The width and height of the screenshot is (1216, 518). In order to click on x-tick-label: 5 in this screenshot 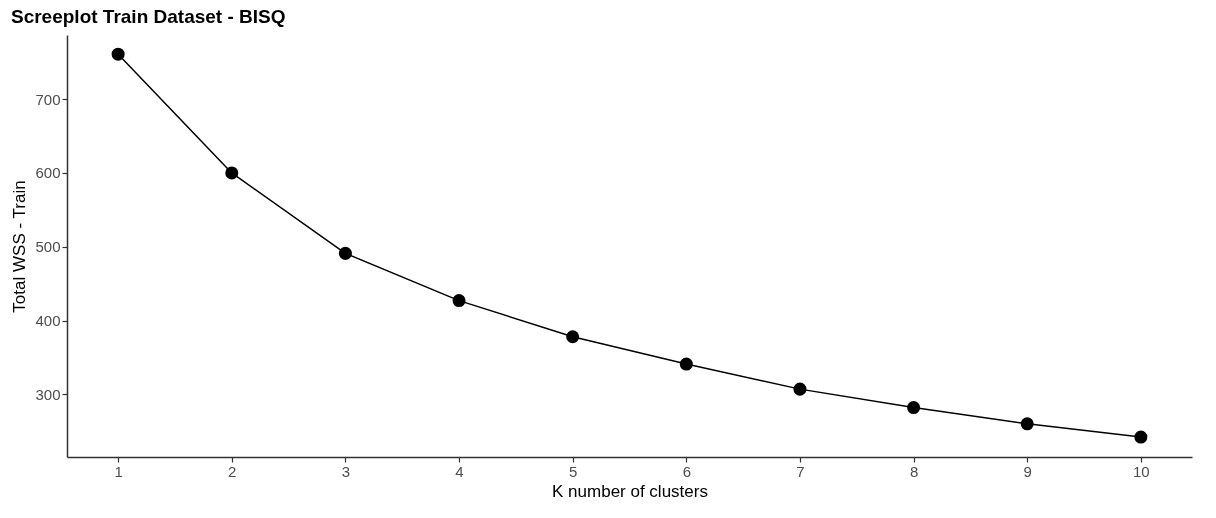, I will do `click(573, 471)`.